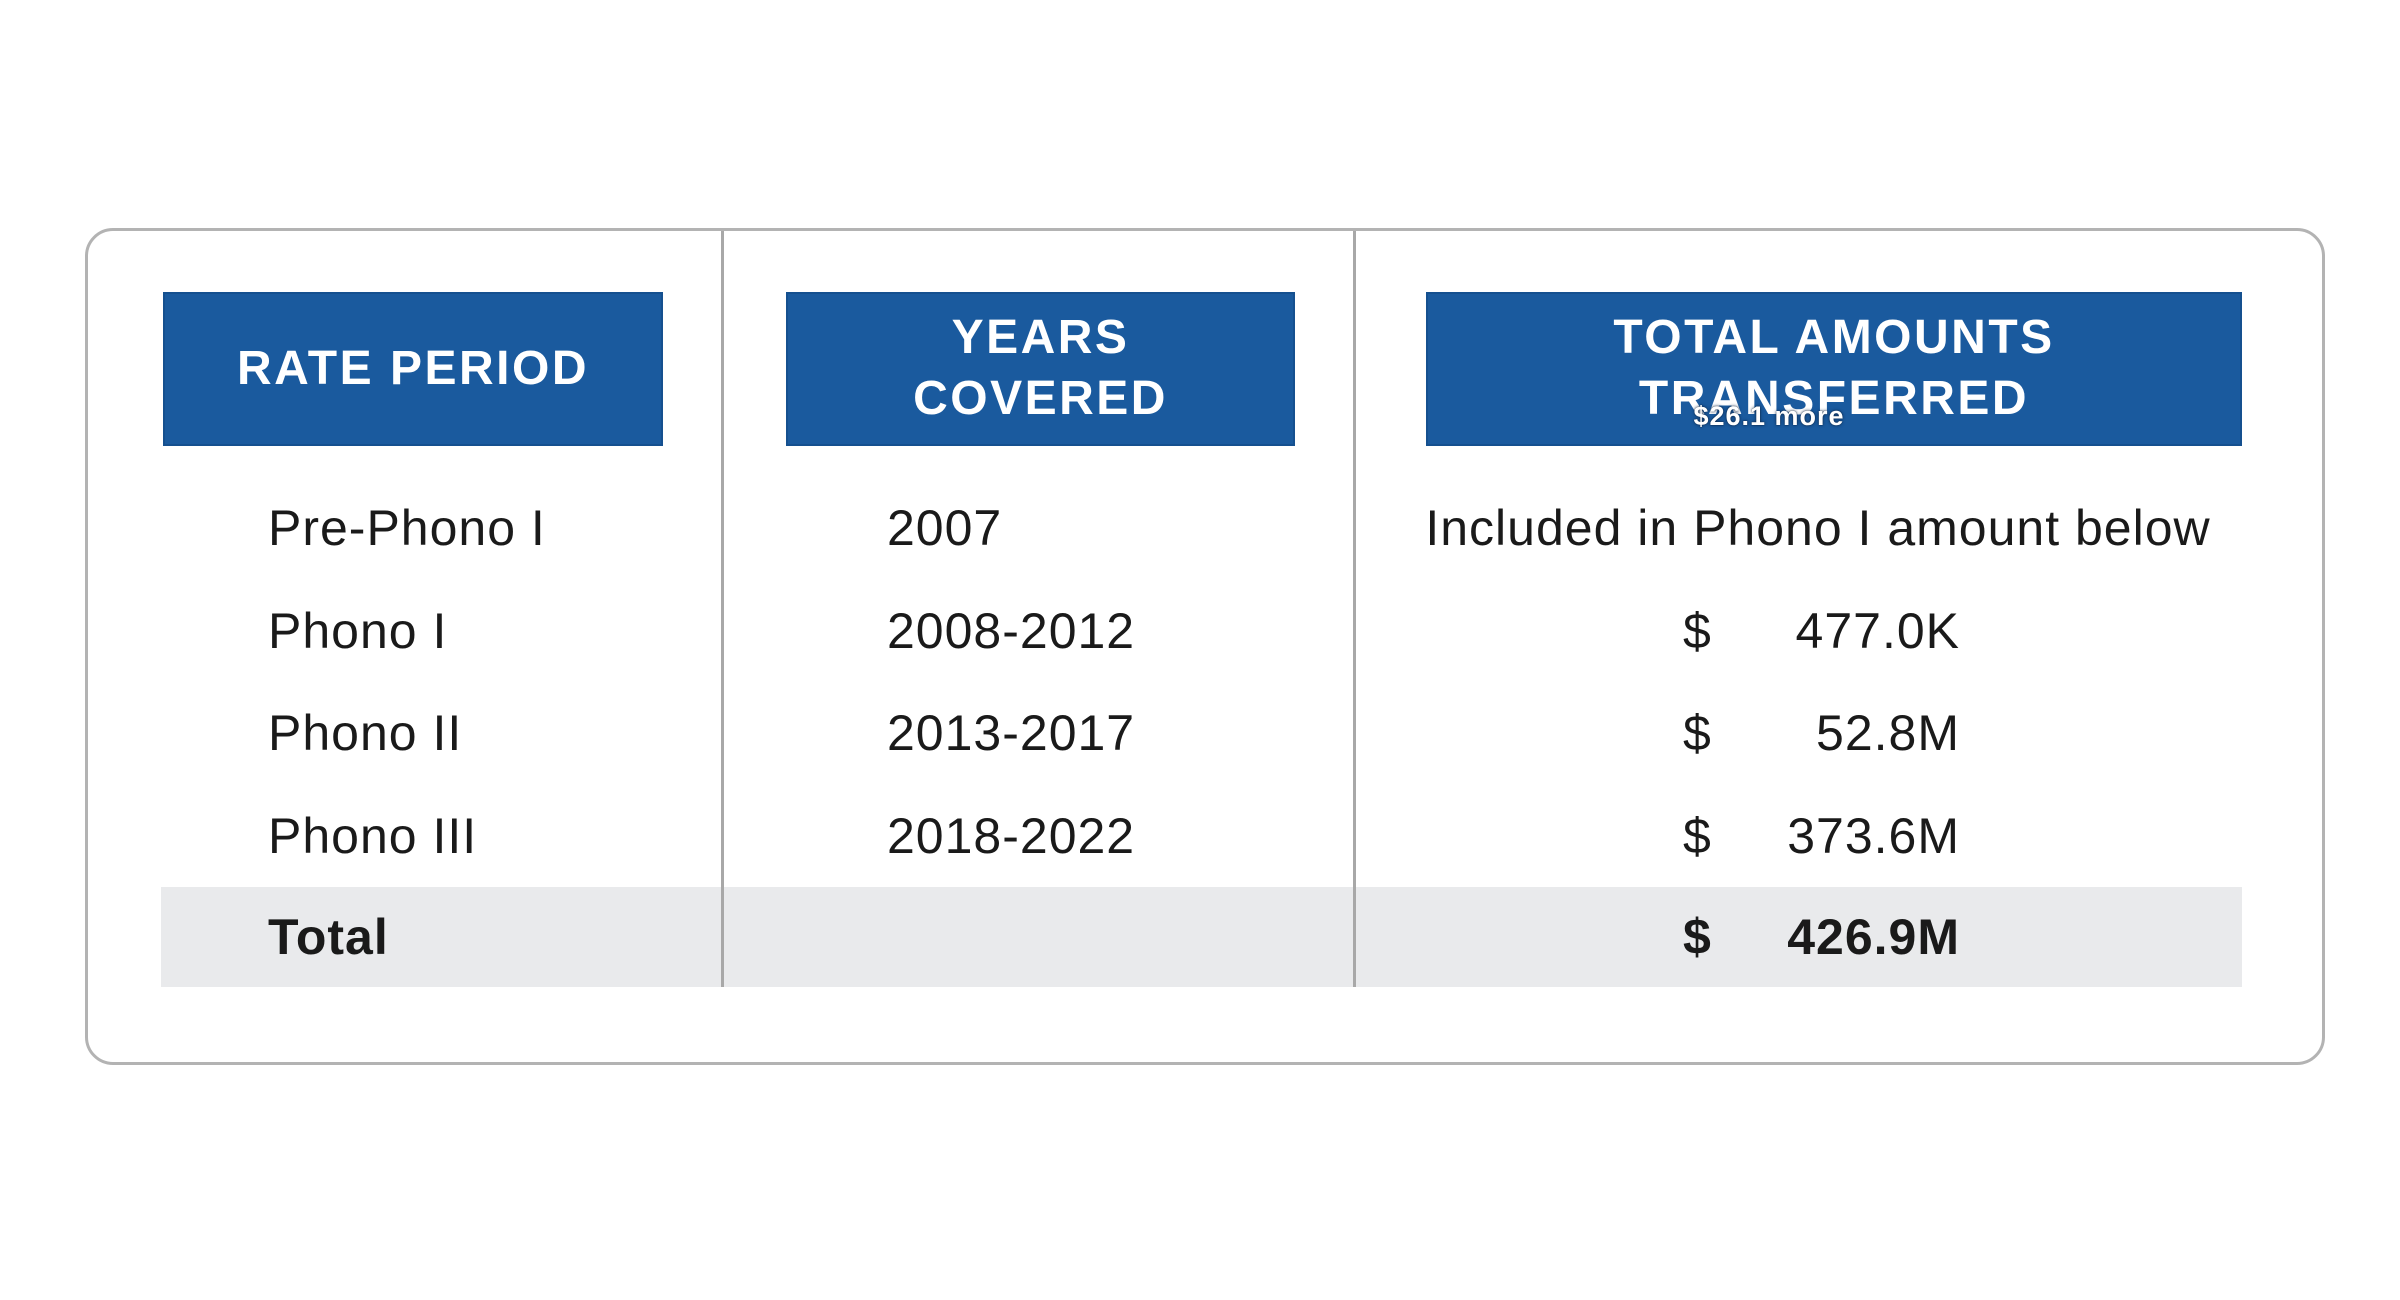 Image resolution: width=2400 pixels, height=1300 pixels. Describe the element at coordinates (358, 631) in the screenshot. I see `rate-period-cell: Phono I` at that location.